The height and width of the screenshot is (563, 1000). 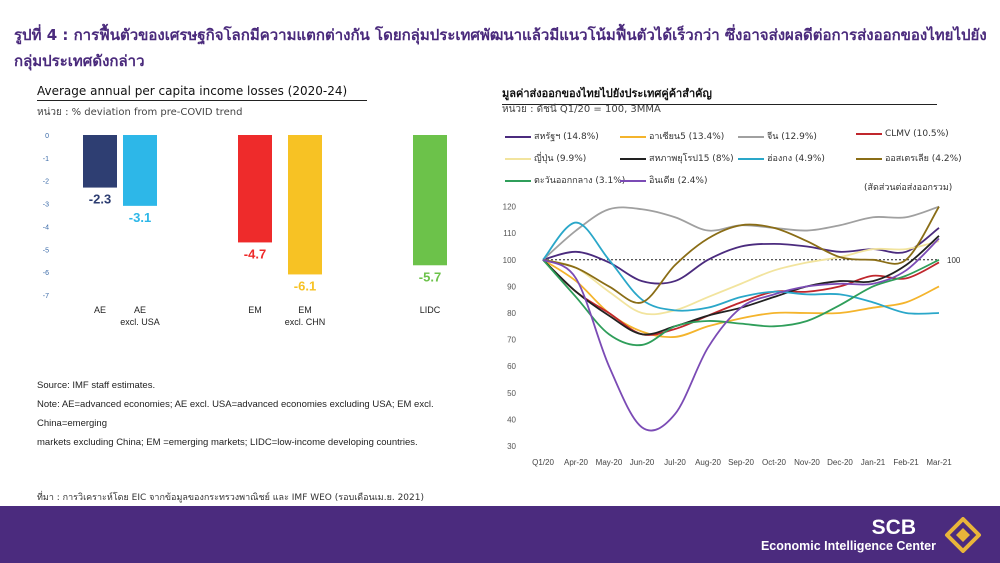 I want to click on data-label: -5.7, so click(x=430, y=276).